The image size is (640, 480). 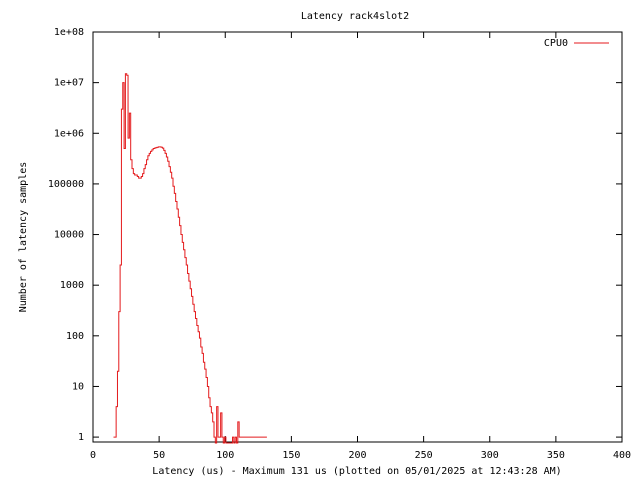 What do you see at coordinates (66, 184) in the screenshot?
I see `y-tick-label: 100000` at bounding box center [66, 184].